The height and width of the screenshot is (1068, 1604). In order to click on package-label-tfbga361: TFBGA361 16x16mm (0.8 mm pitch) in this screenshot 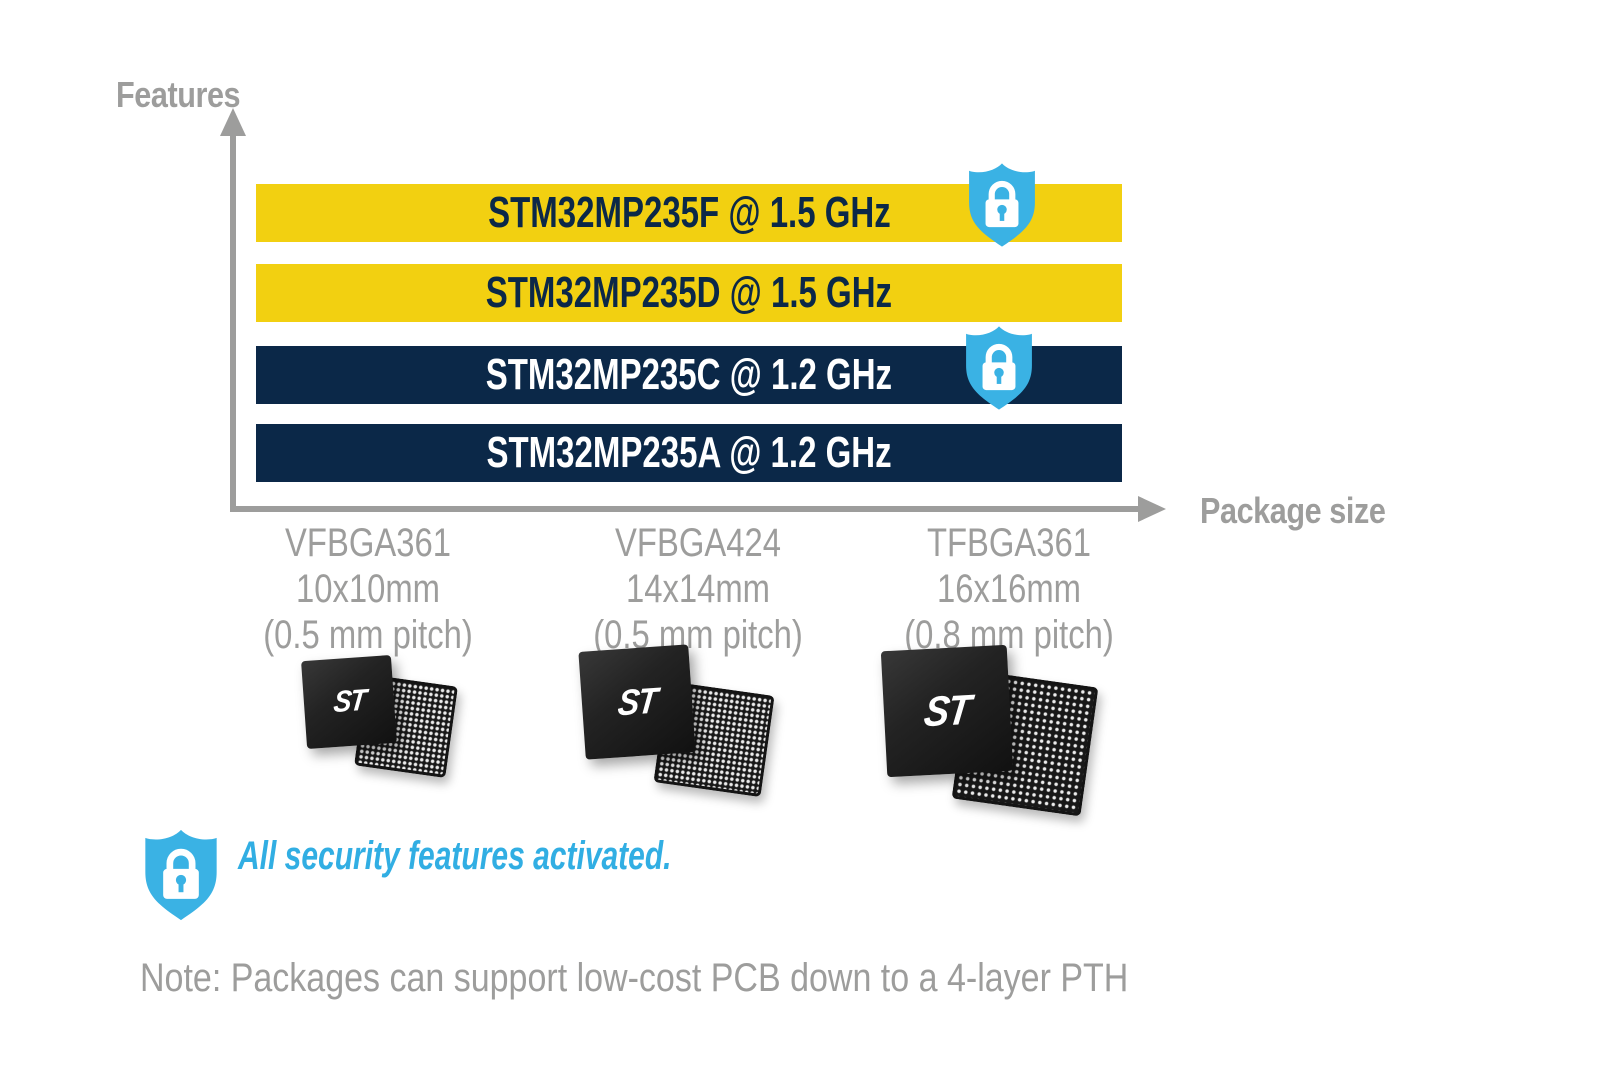, I will do `click(1009, 589)`.